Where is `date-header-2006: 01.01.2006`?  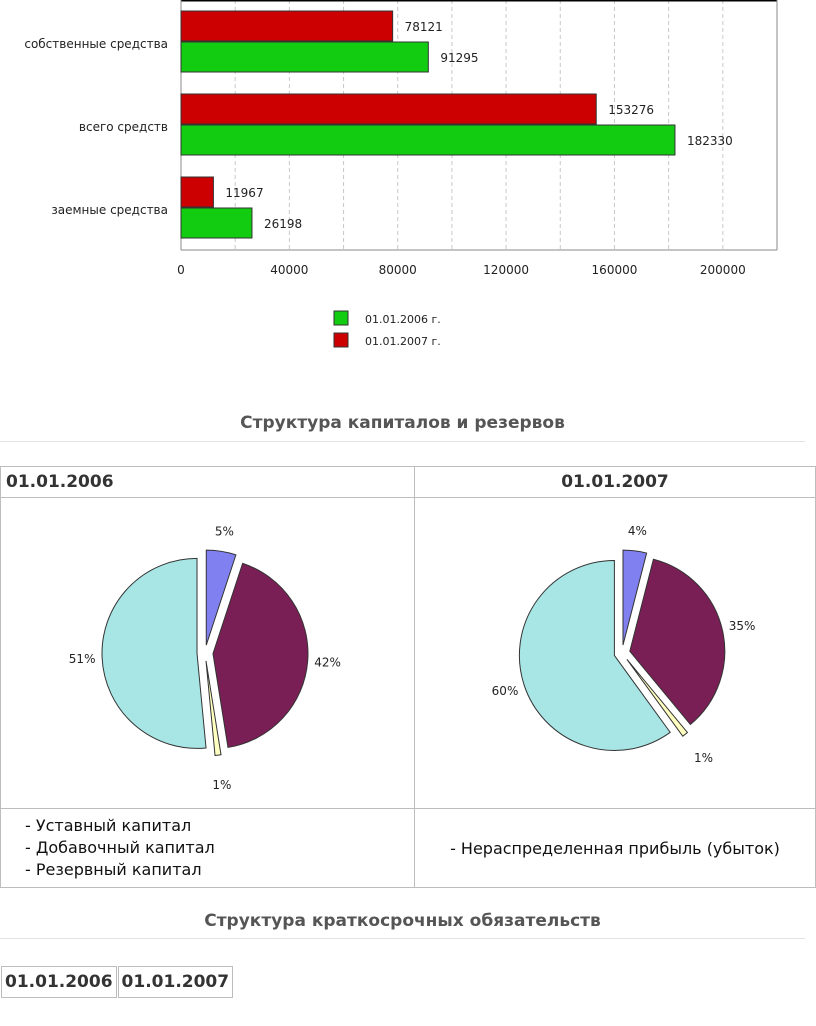
date-header-2006: 01.01.2006 is located at coordinates (207, 482).